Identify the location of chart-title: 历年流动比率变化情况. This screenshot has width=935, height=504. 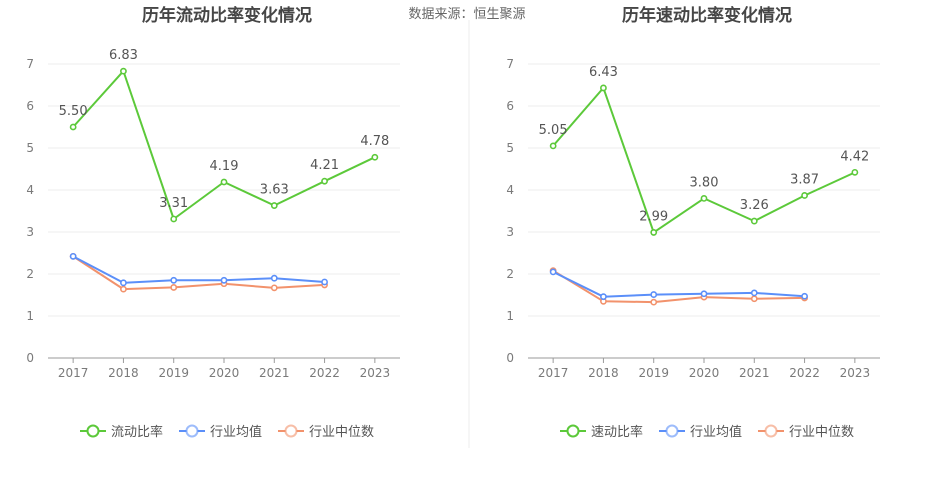
(227, 15).